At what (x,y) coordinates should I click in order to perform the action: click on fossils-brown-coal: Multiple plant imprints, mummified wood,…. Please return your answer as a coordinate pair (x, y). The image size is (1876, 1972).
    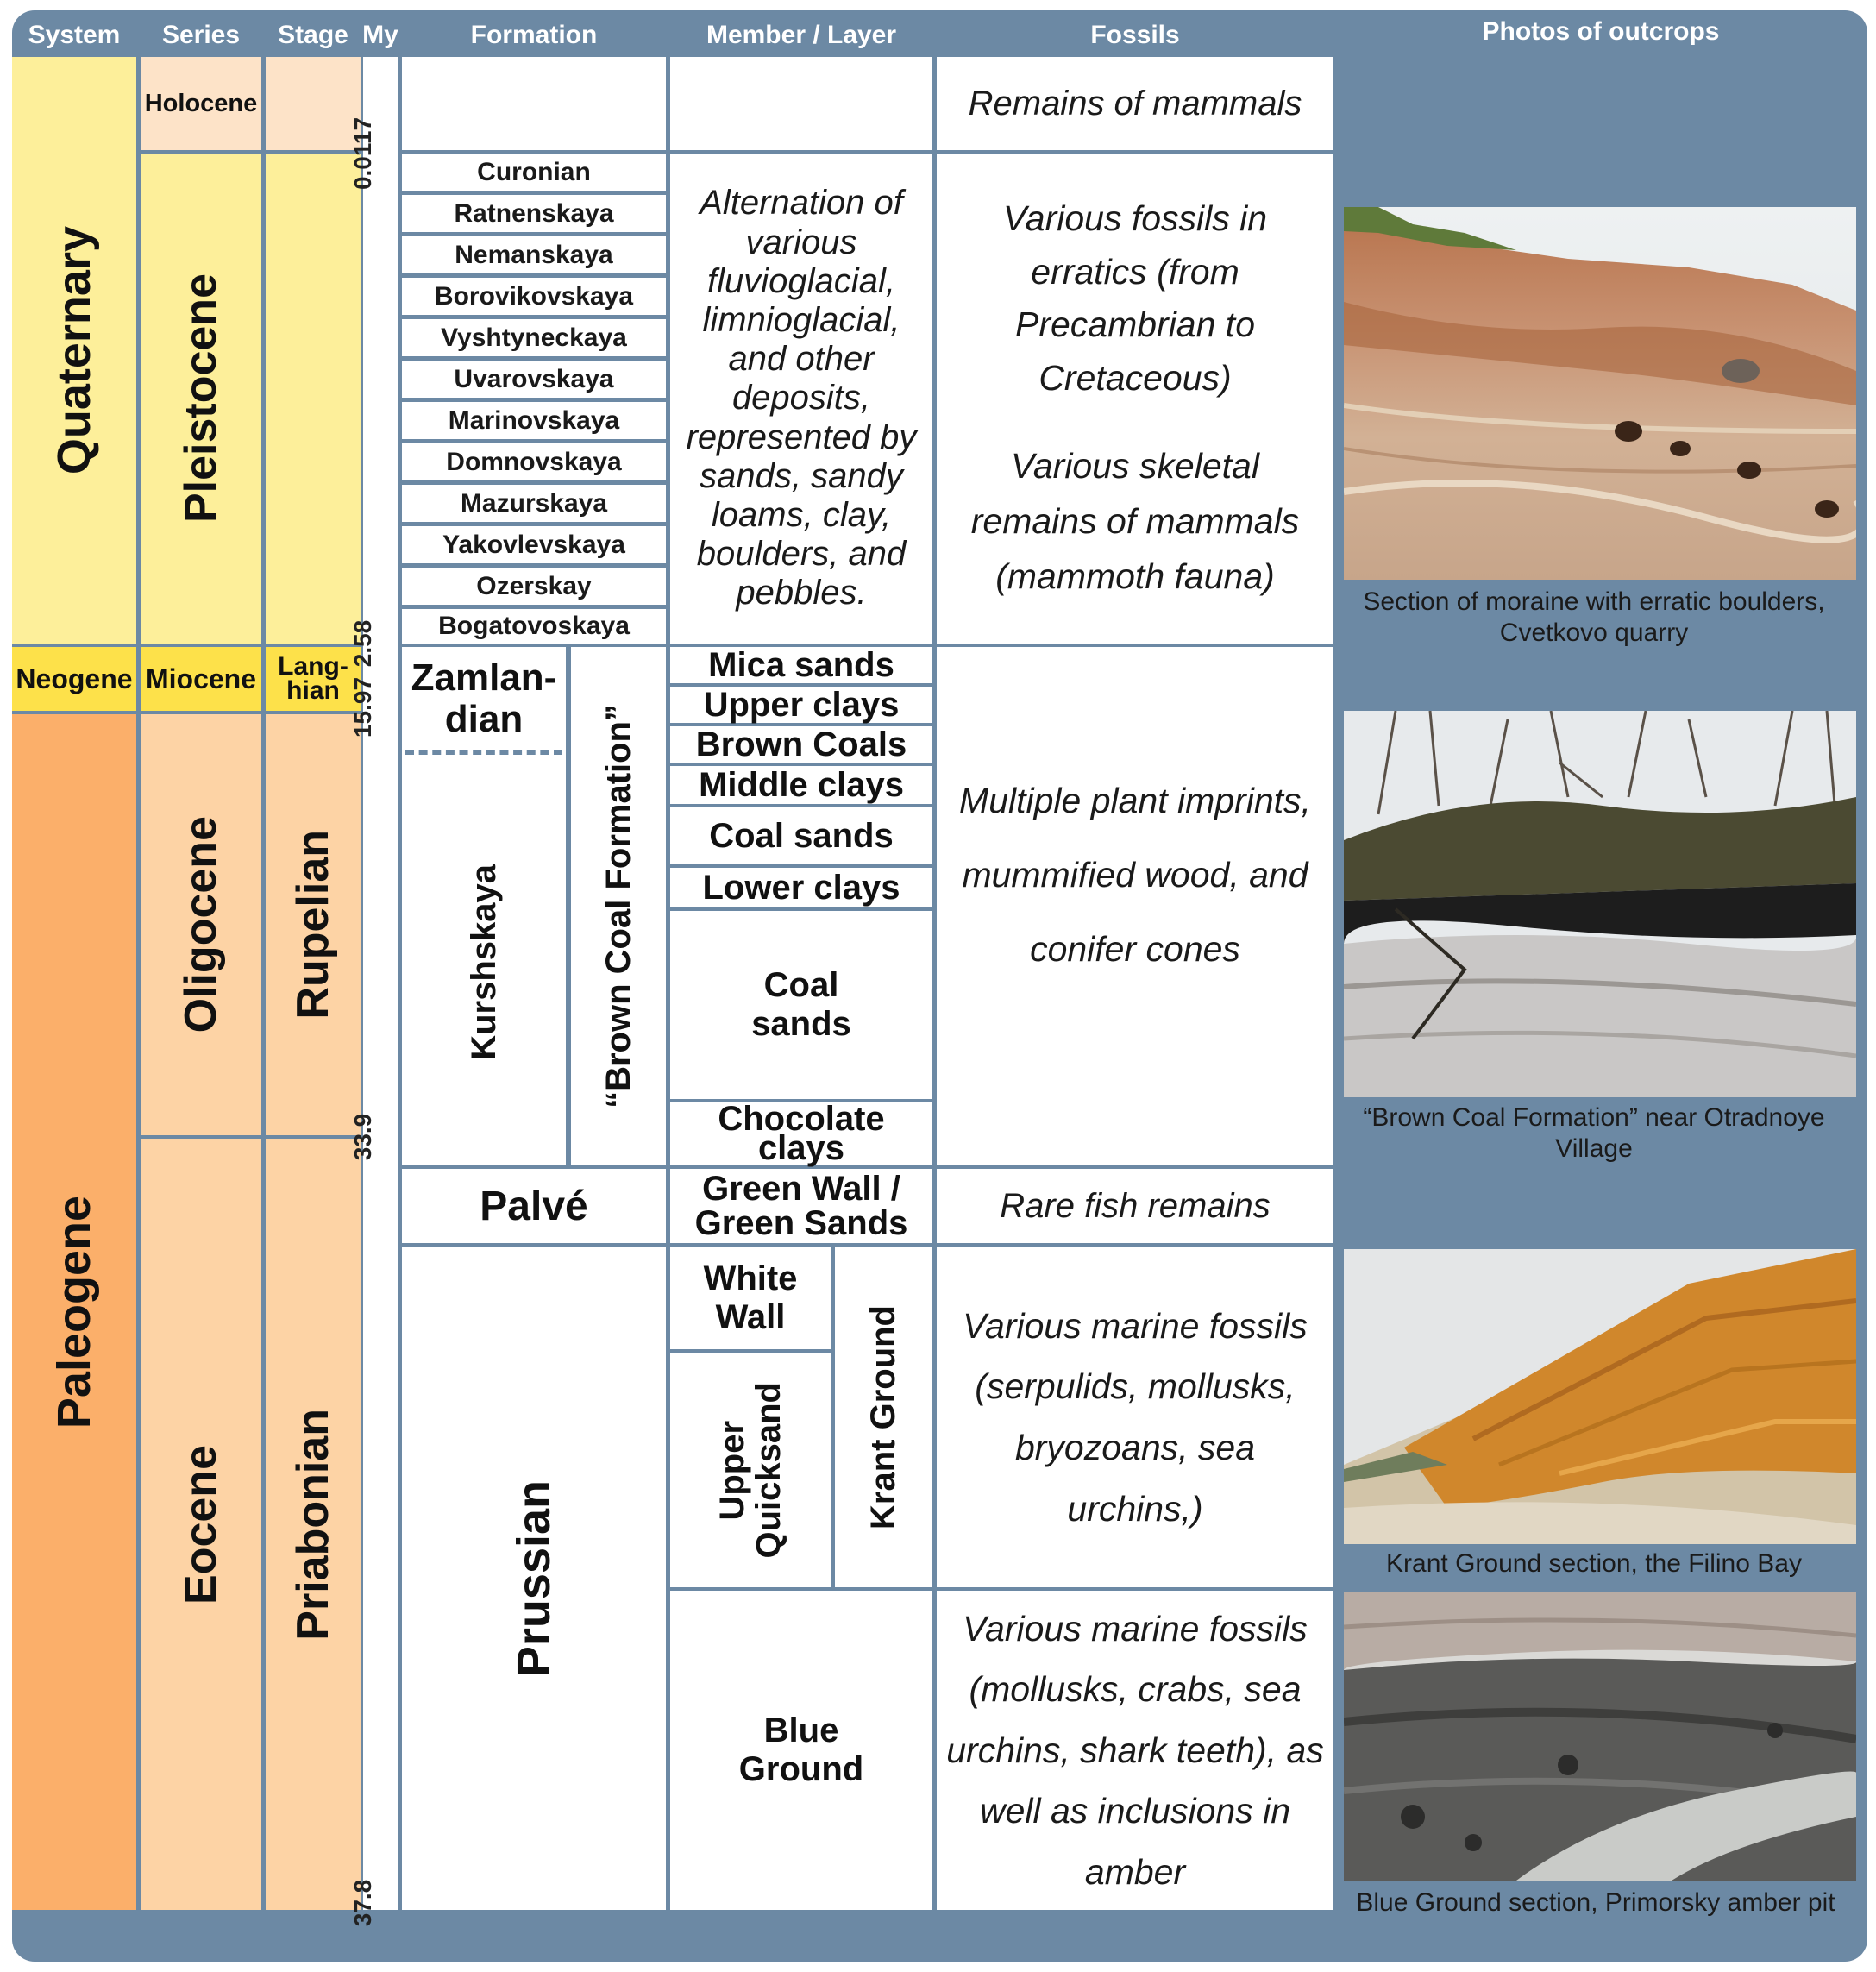
    Looking at the image, I should click on (1135, 906).